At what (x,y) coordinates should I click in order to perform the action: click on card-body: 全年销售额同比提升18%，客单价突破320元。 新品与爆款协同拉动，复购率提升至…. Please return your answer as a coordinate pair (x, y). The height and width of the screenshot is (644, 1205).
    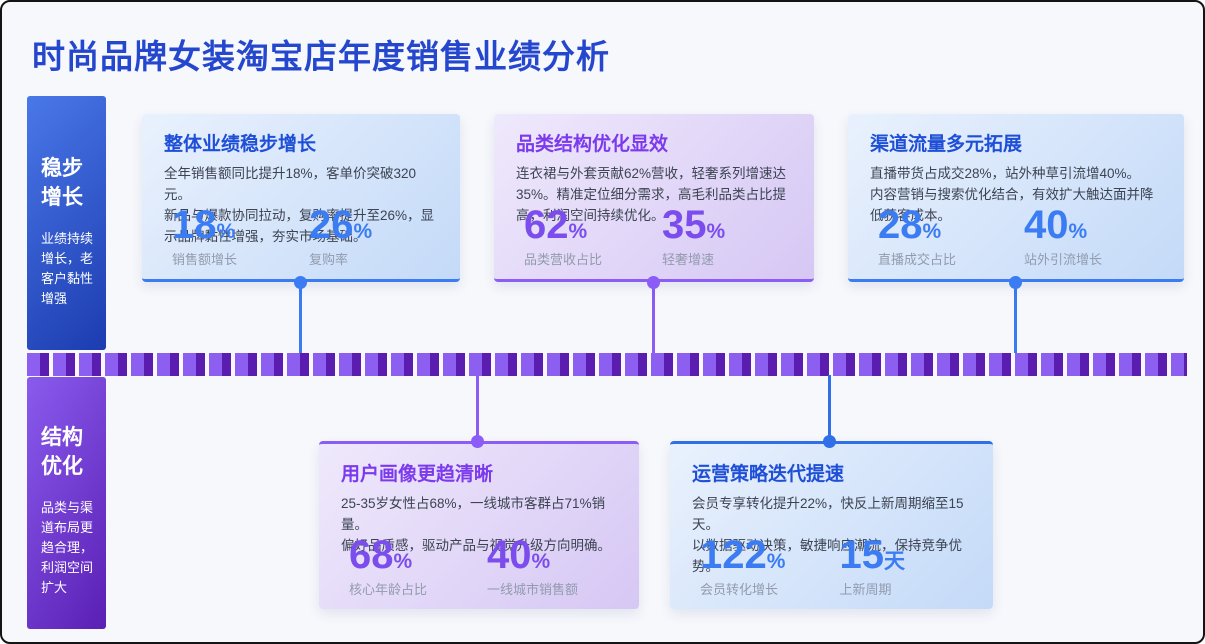
    Looking at the image, I should click on (299, 205).